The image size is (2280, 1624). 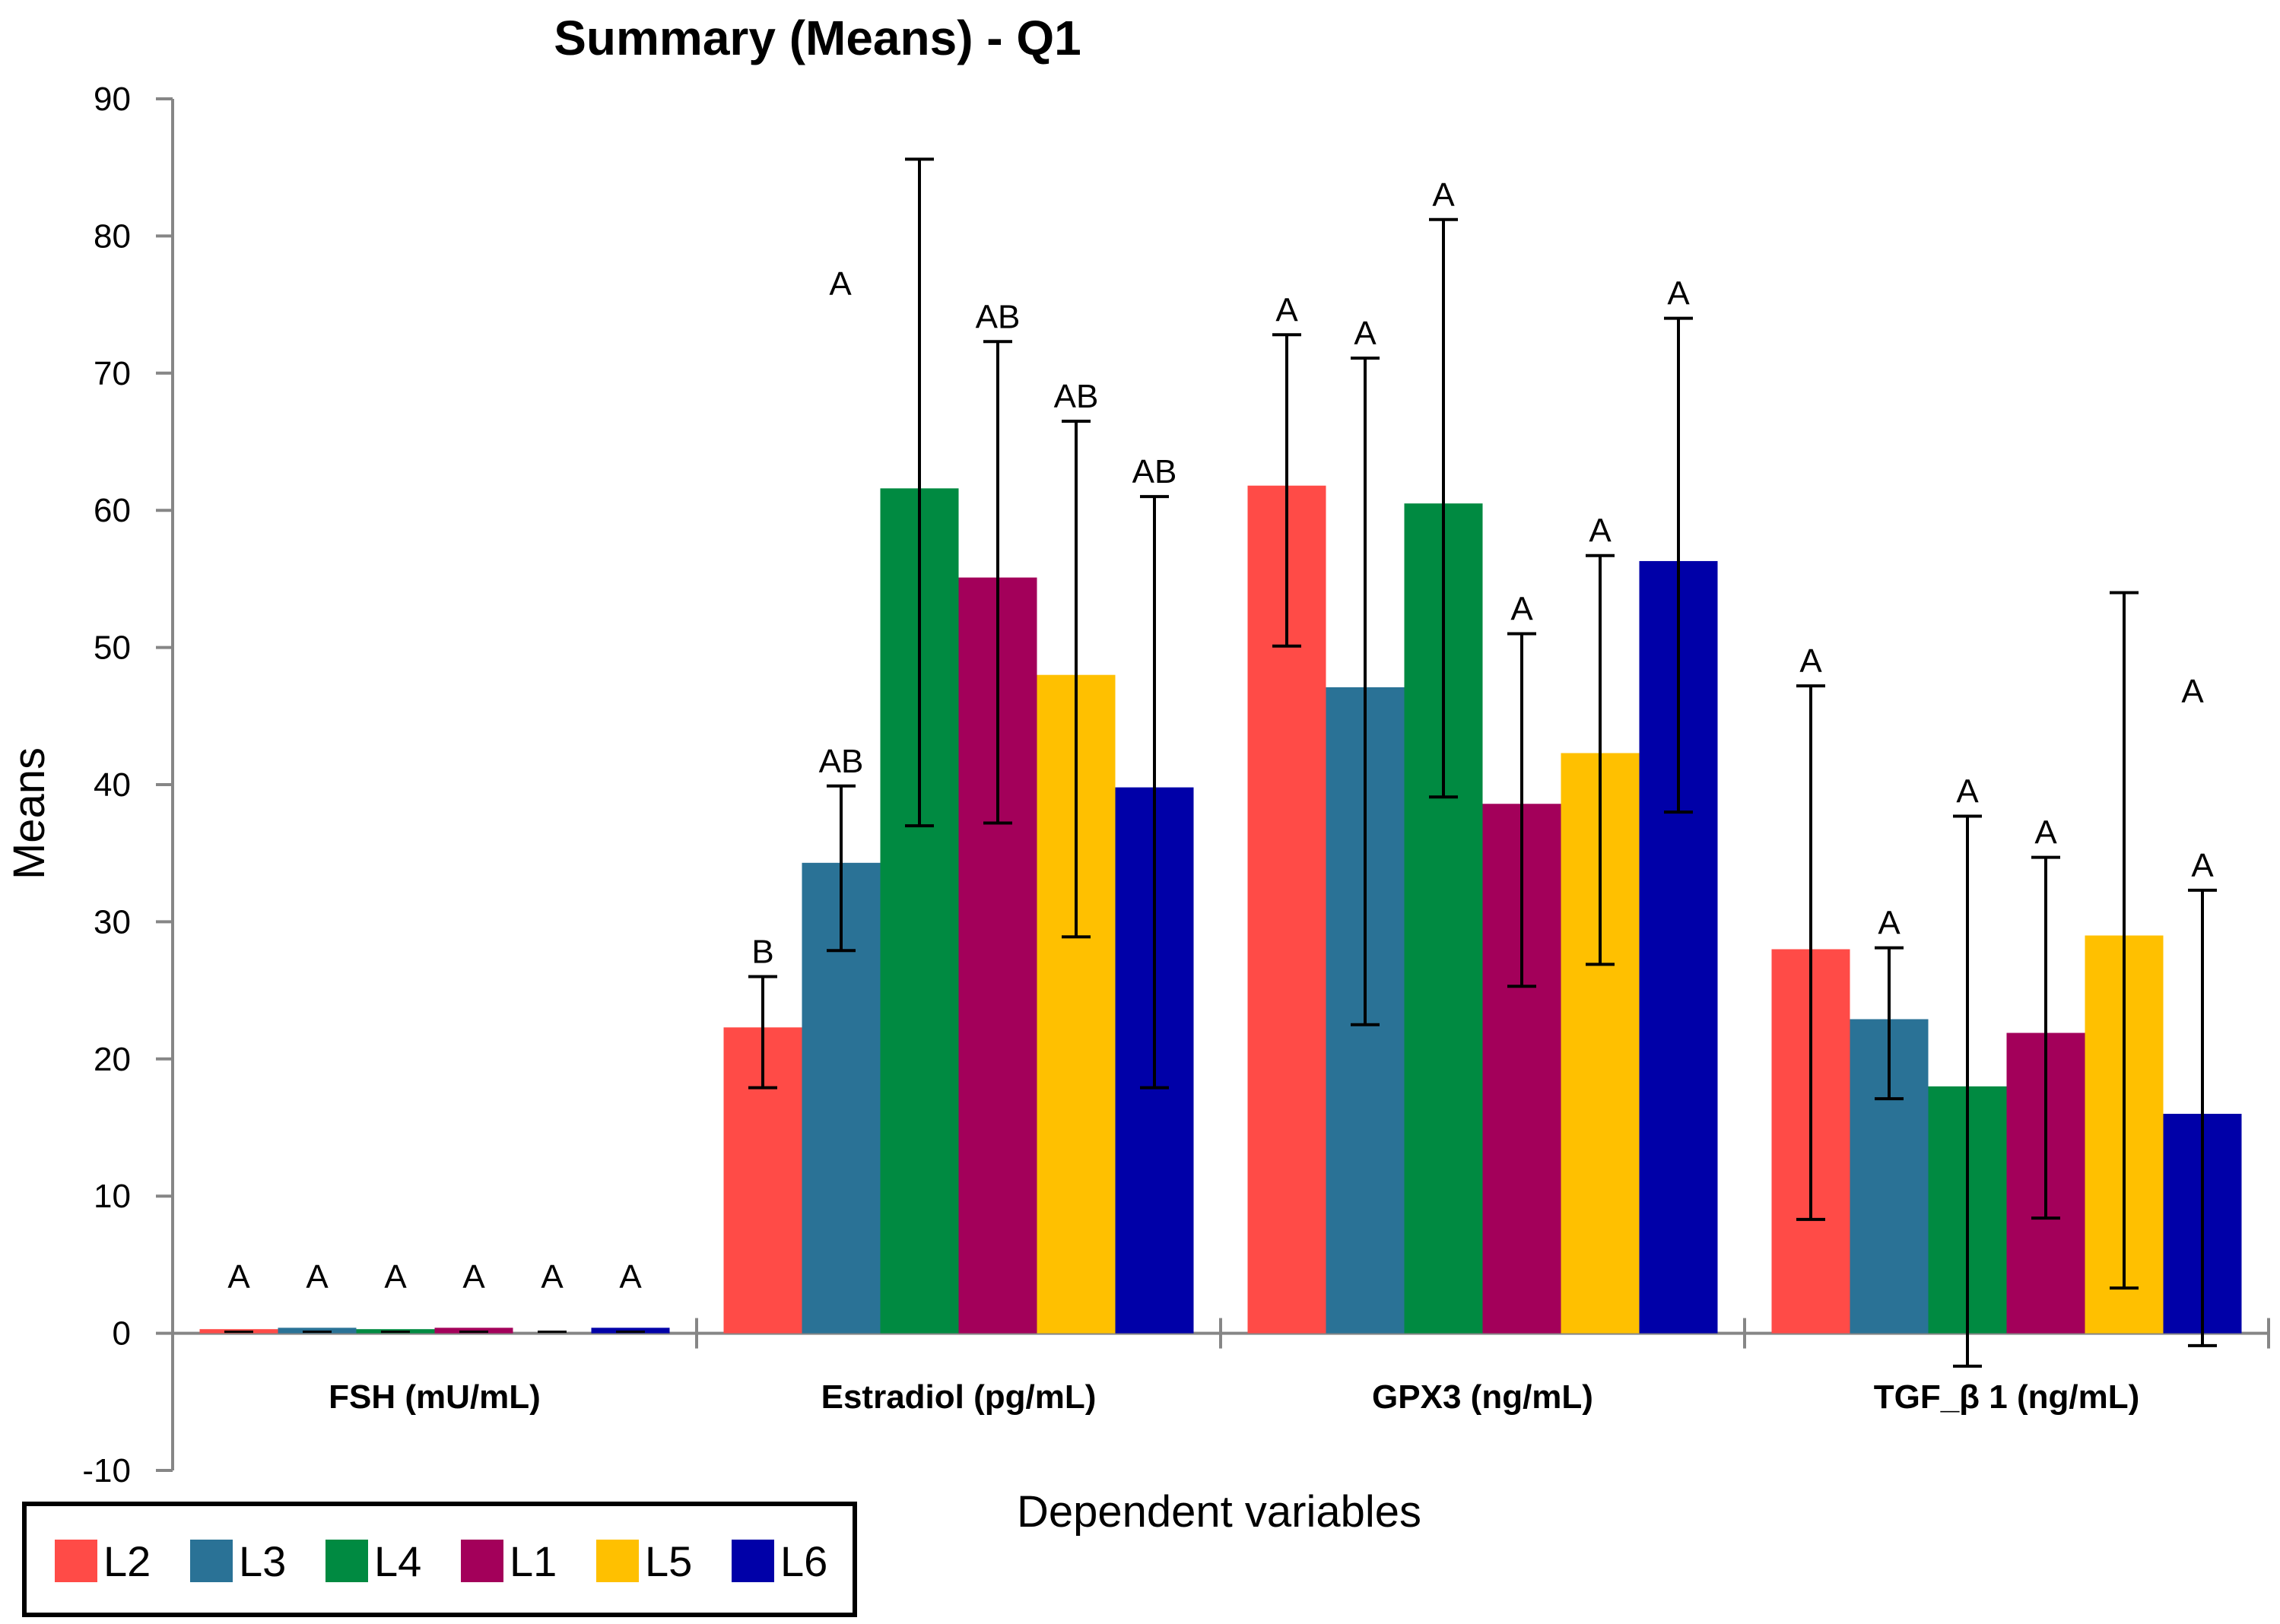 What do you see at coordinates (630, 1330) in the screenshot?
I see `bar-l6` at bounding box center [630, 1330].